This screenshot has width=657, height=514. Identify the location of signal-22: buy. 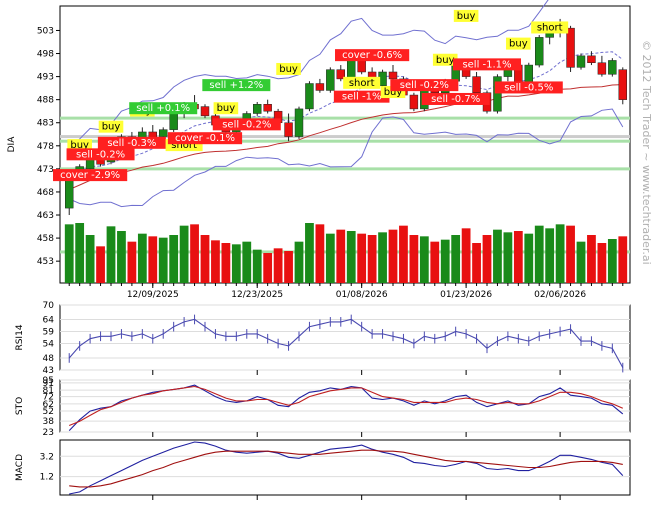
(518, 43).